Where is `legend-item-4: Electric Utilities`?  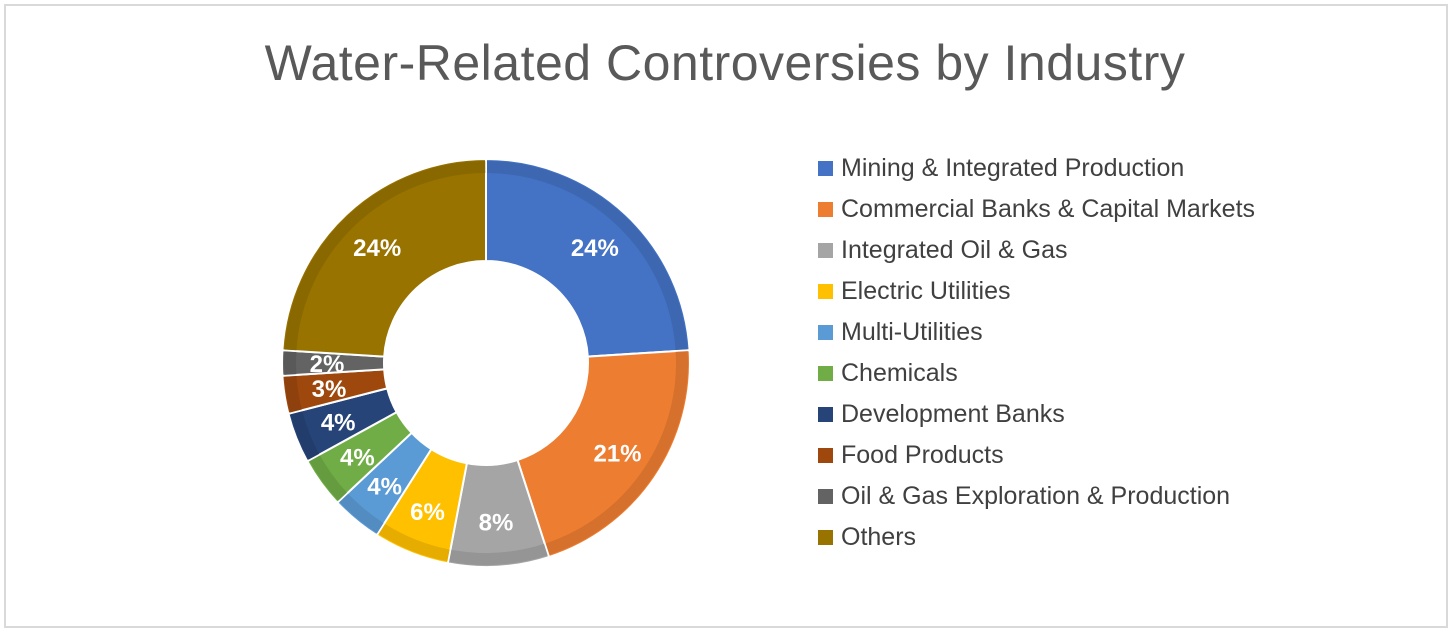
legend-item-4: Electric Utilities is located at coordinates (1036, 291).